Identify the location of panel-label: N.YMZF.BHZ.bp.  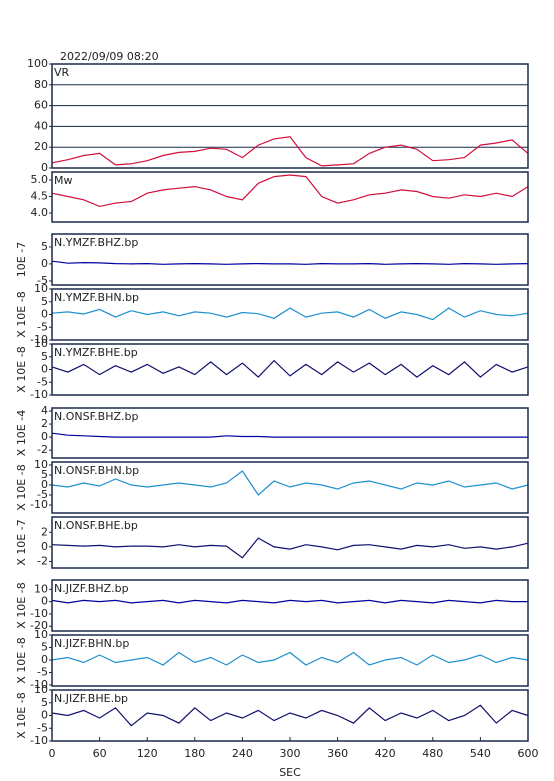
(96, 242).